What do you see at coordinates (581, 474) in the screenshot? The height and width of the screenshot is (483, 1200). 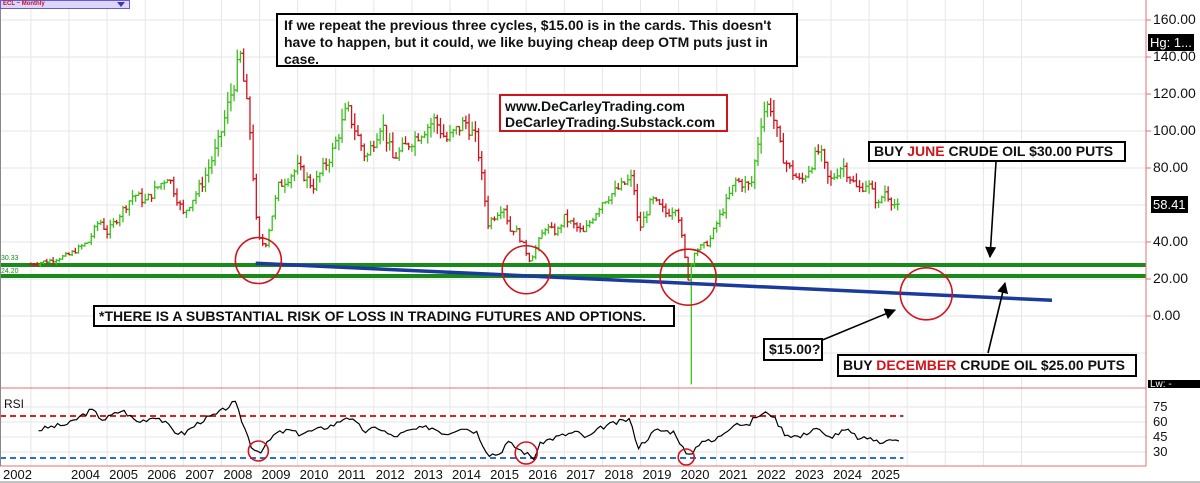 I see `year-tick-label: 2017` at bounding box center [581, 474].